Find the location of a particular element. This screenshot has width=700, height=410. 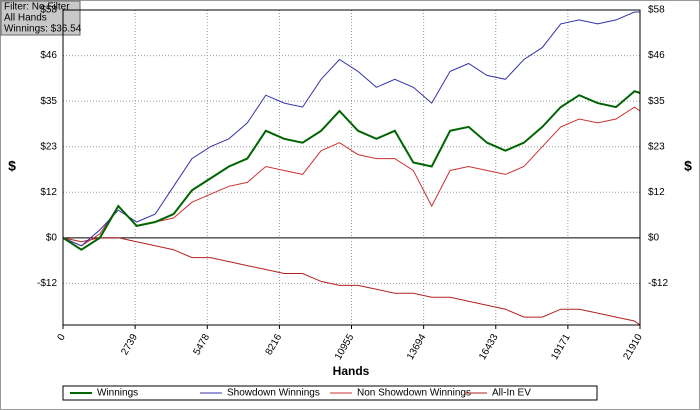

info-winnings: Winnings: $36.54 is located at coordinates (43, 29).